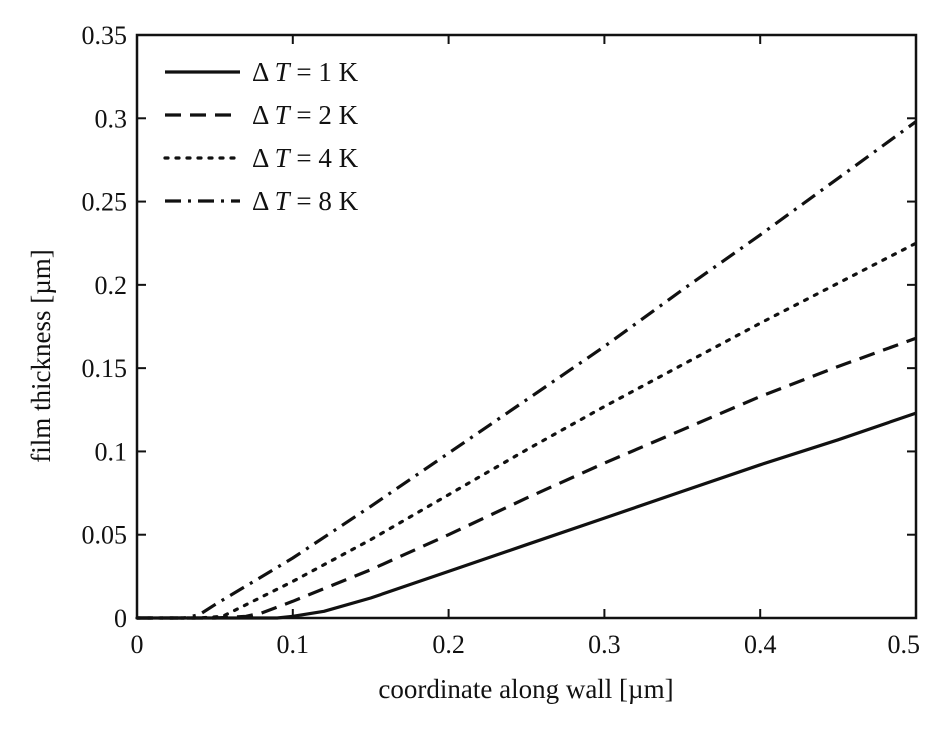 Image resolution: width=941 pixels, height=740 pixels. Describe the element at coordinates (105, 535) in the screenshot. I see `y-tick-label: 0.05` at that location.